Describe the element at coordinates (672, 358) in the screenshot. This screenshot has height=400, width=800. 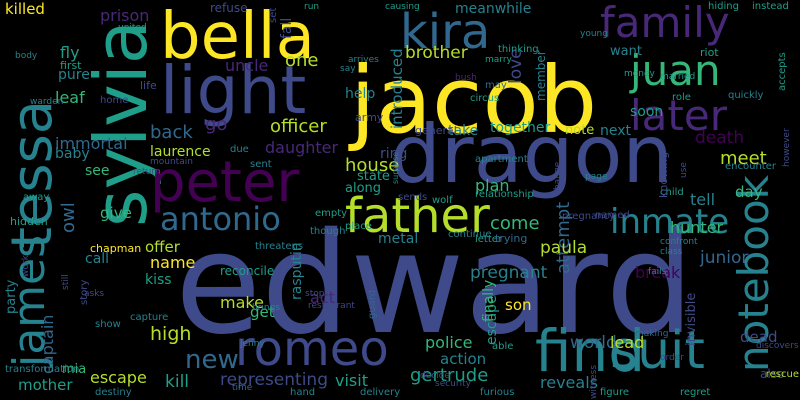
I see `cloud-word: order` at that location.